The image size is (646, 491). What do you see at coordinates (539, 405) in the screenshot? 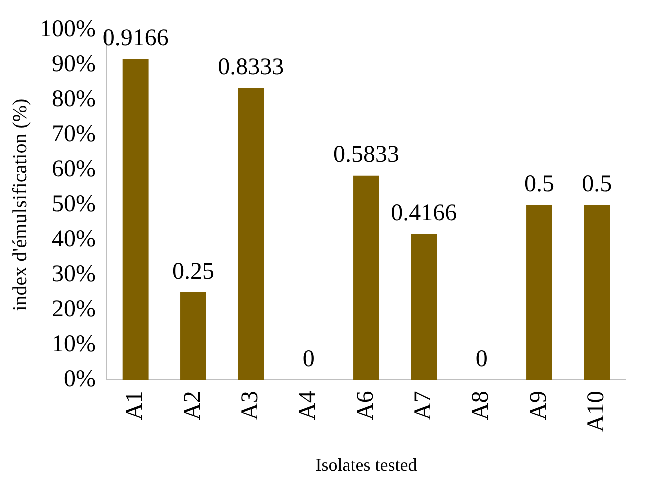
I see `x-tick-label: A9` at bounding box center [539, 405].